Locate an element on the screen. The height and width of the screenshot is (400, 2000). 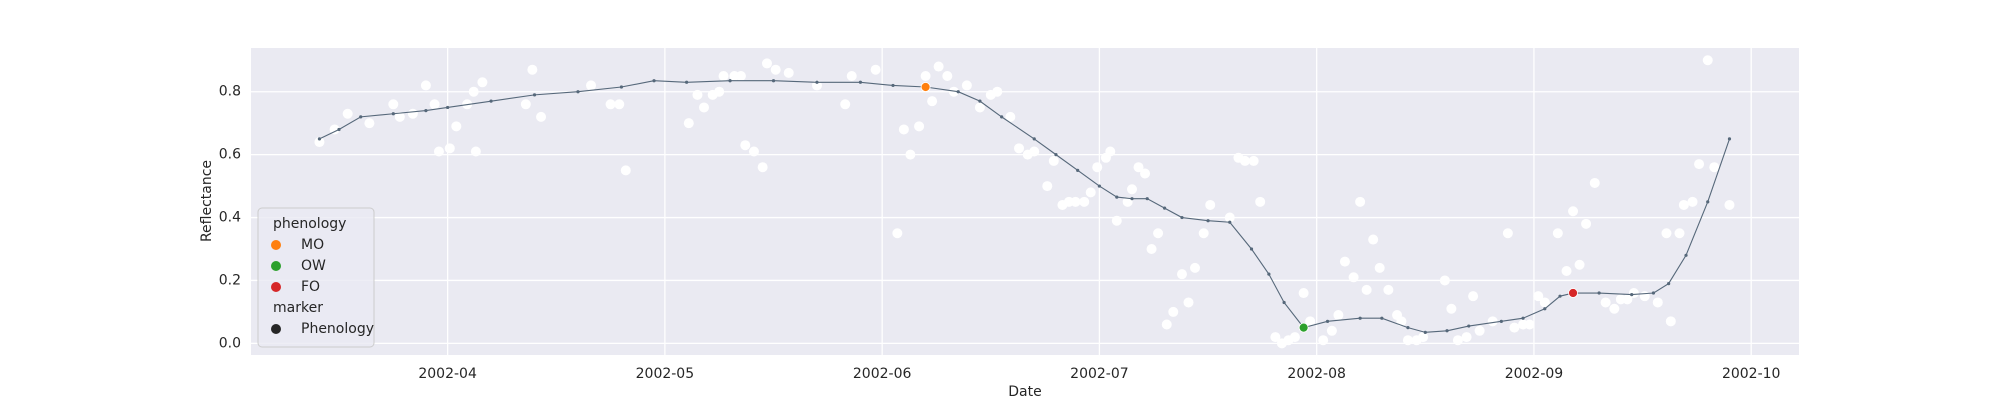
y-tick-label: 0.2 is located at coordinates (230, 280).